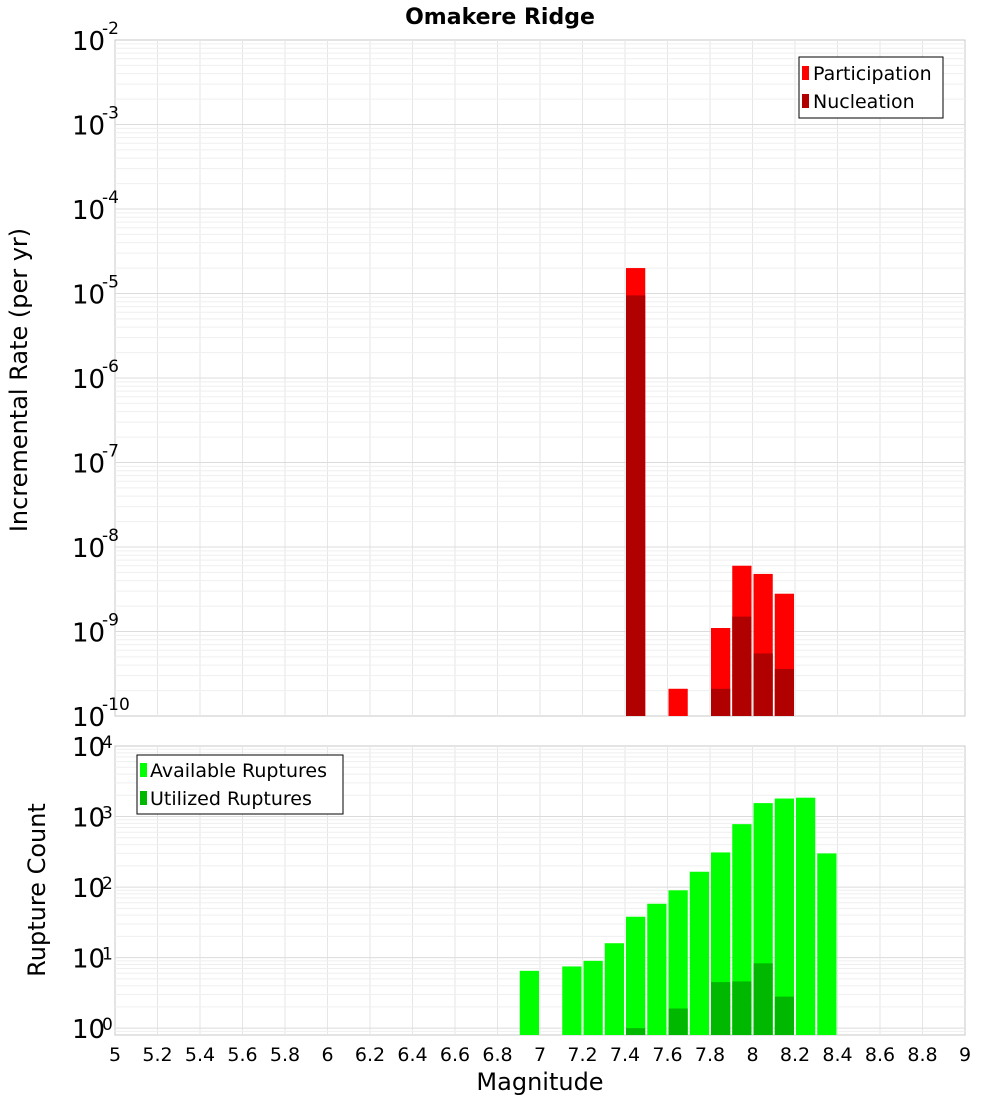  What do you see at coordinates (143, 770) in the screenshot?
I see `legend-swatch-available` at bounding box center [143, 770].